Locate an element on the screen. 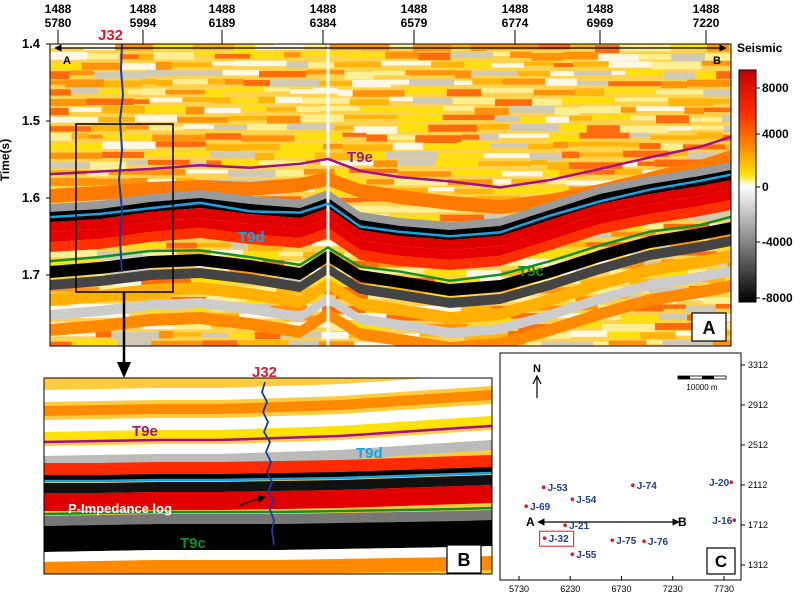  well-name-label: J-54 is located at coordinates (586, 500).